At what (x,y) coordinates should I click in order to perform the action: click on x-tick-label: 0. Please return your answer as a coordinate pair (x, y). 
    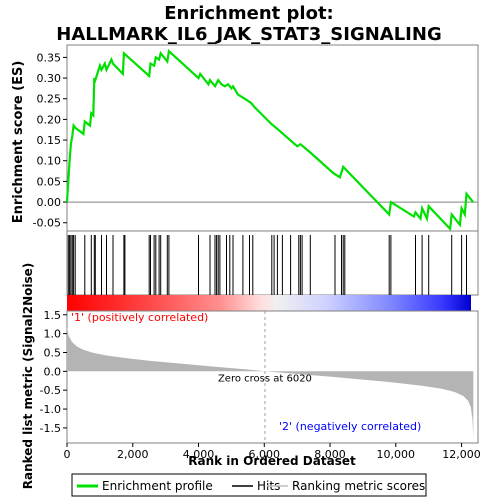
    Looking at the image, I should click on (67, 454).